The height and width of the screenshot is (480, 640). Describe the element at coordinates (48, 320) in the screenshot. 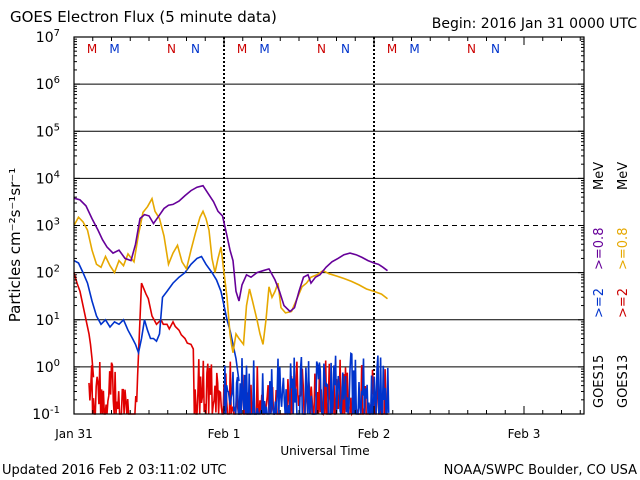

I see `y-tick-label: 10¹` at that location.